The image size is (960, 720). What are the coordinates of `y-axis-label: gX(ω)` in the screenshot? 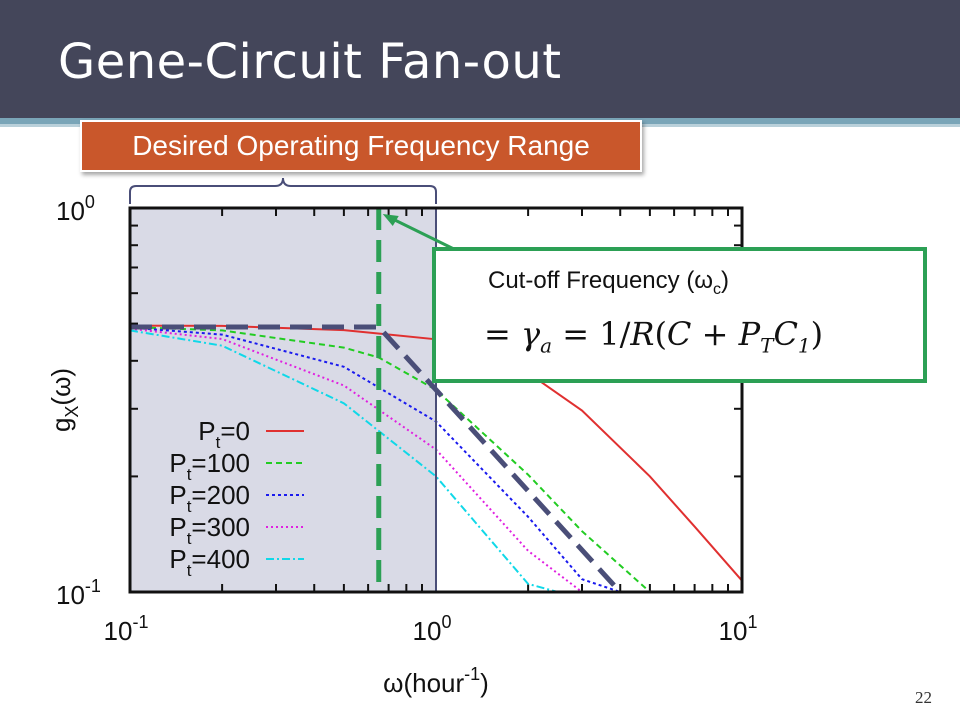 It's located at (64, 400).